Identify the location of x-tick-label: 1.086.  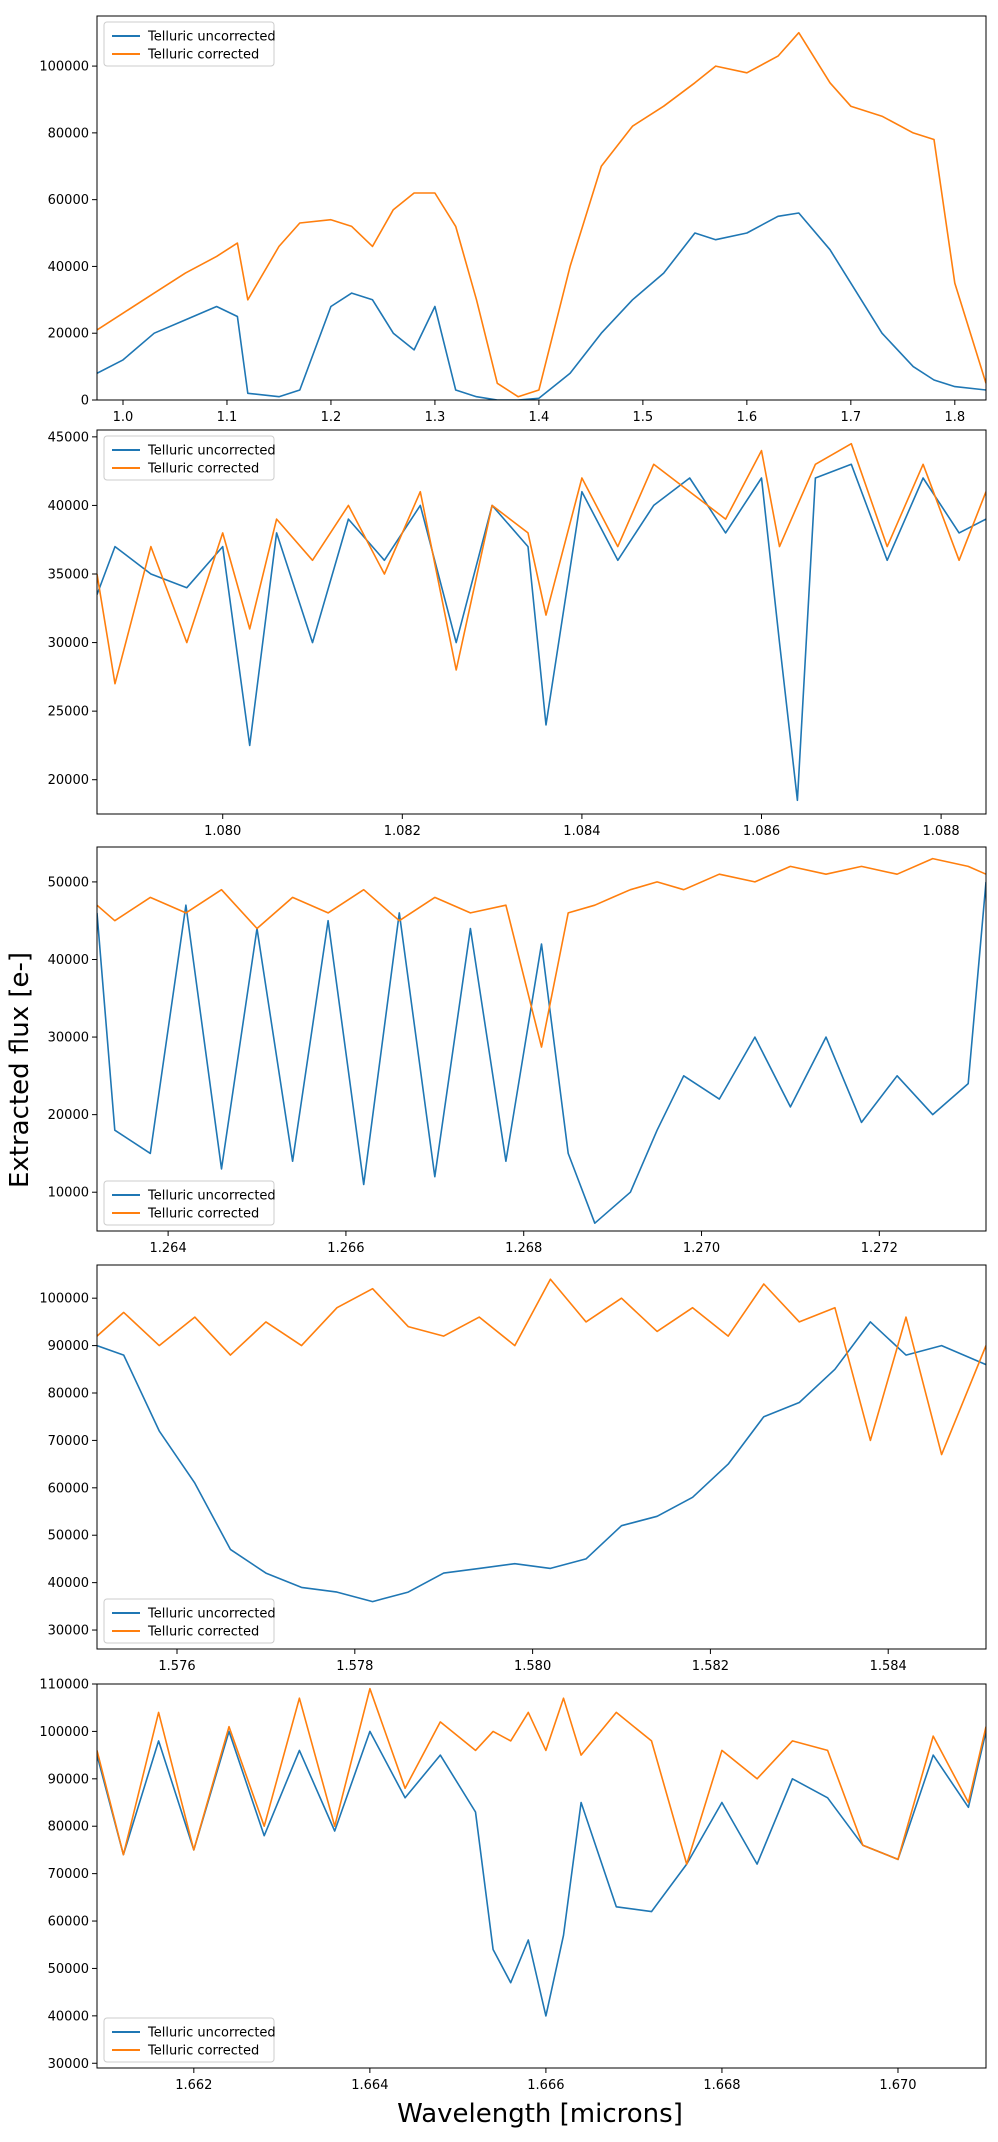
(761, 831).